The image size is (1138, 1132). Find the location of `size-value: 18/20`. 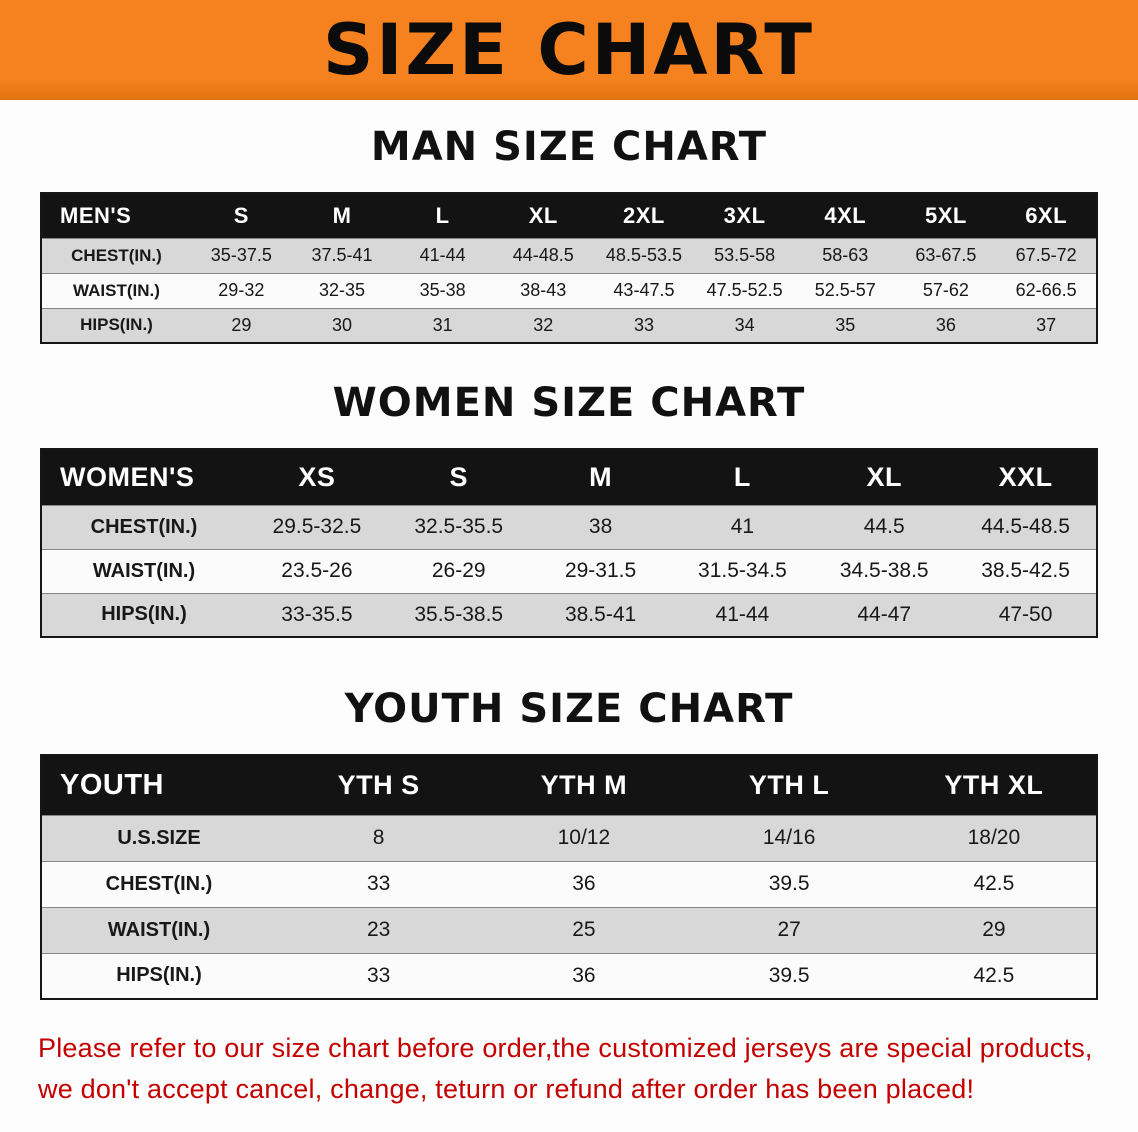

size-value: 18/20 is located at coordinates (994, 837).